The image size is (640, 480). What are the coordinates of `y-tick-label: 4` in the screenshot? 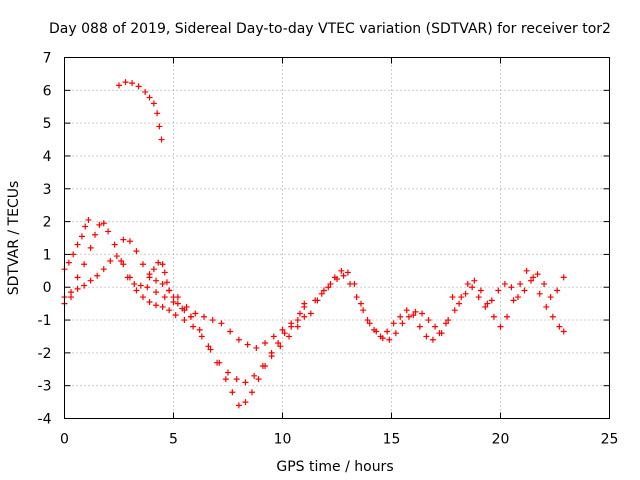 It's located at (47, 157).